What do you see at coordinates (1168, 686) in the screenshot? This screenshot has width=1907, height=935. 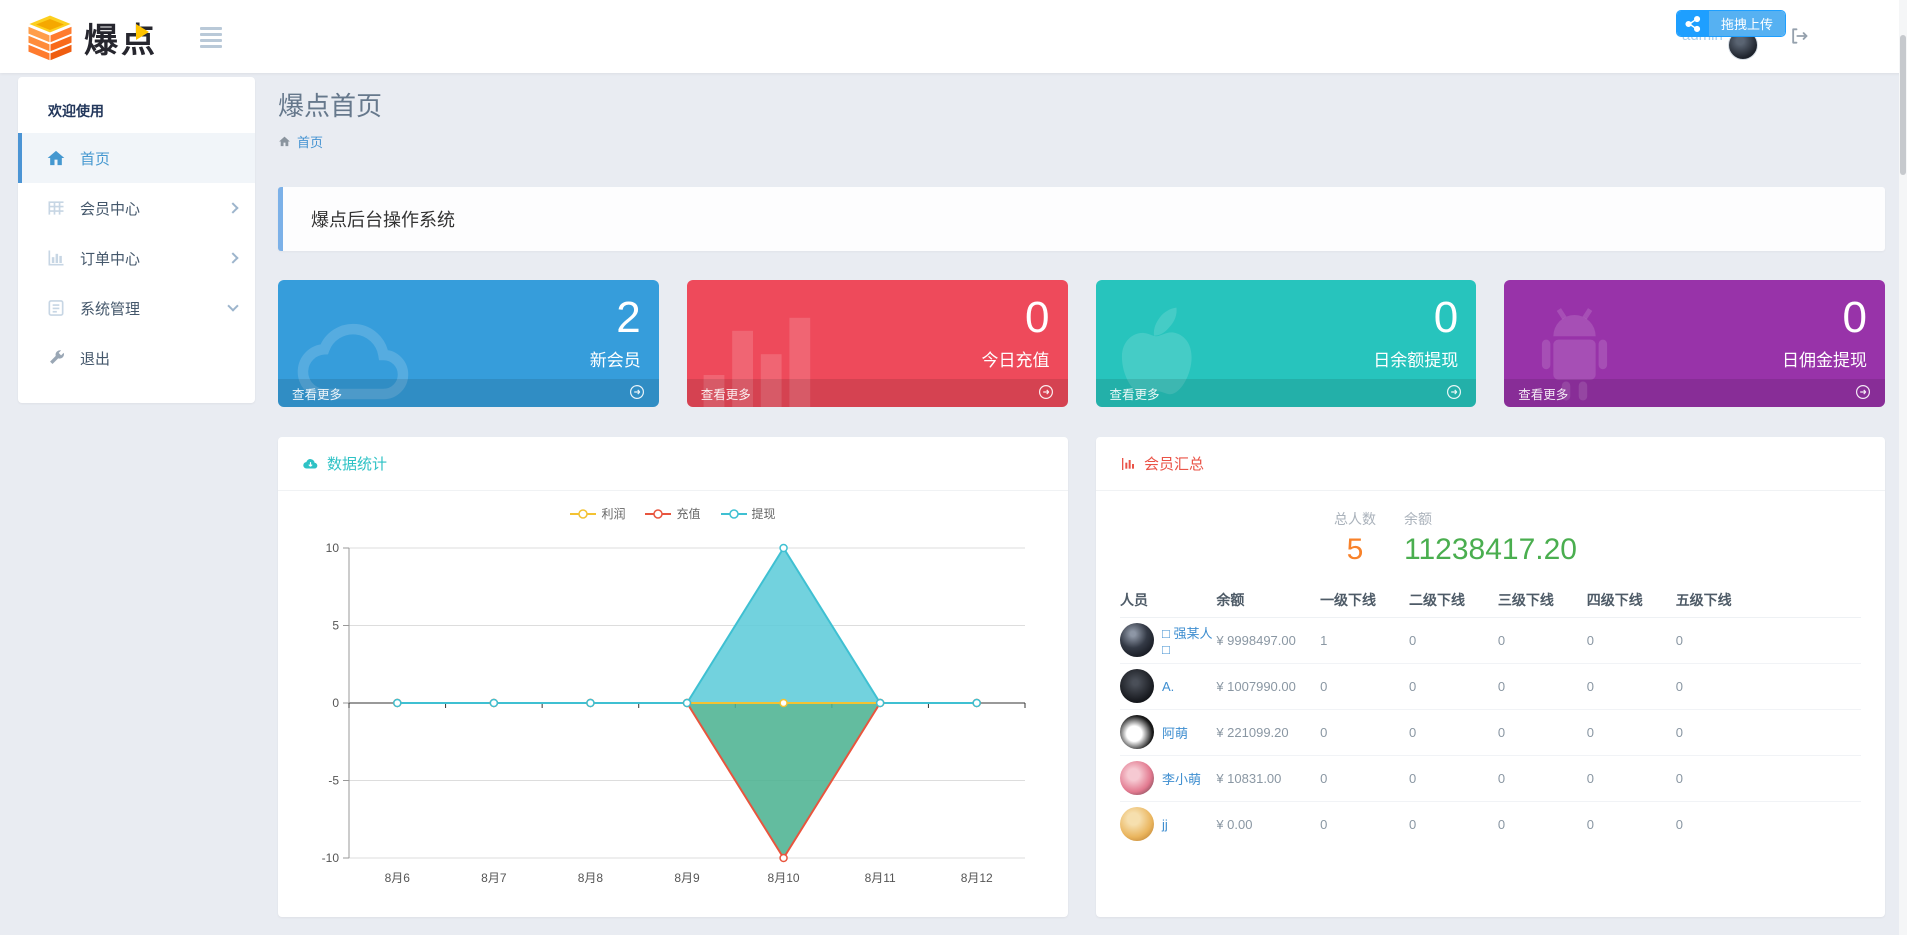 I see `member-name-link: A.` at bounding box center [1168, 686].